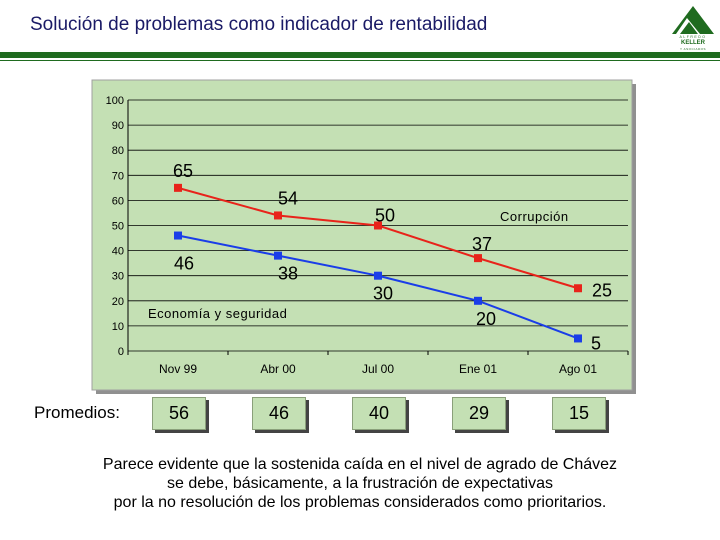 The image size is (720, 540). Describe the element at coordinates (693, 49) in the screenshot. I see `logo-line-3: Y ASOCIADOS` at that location.